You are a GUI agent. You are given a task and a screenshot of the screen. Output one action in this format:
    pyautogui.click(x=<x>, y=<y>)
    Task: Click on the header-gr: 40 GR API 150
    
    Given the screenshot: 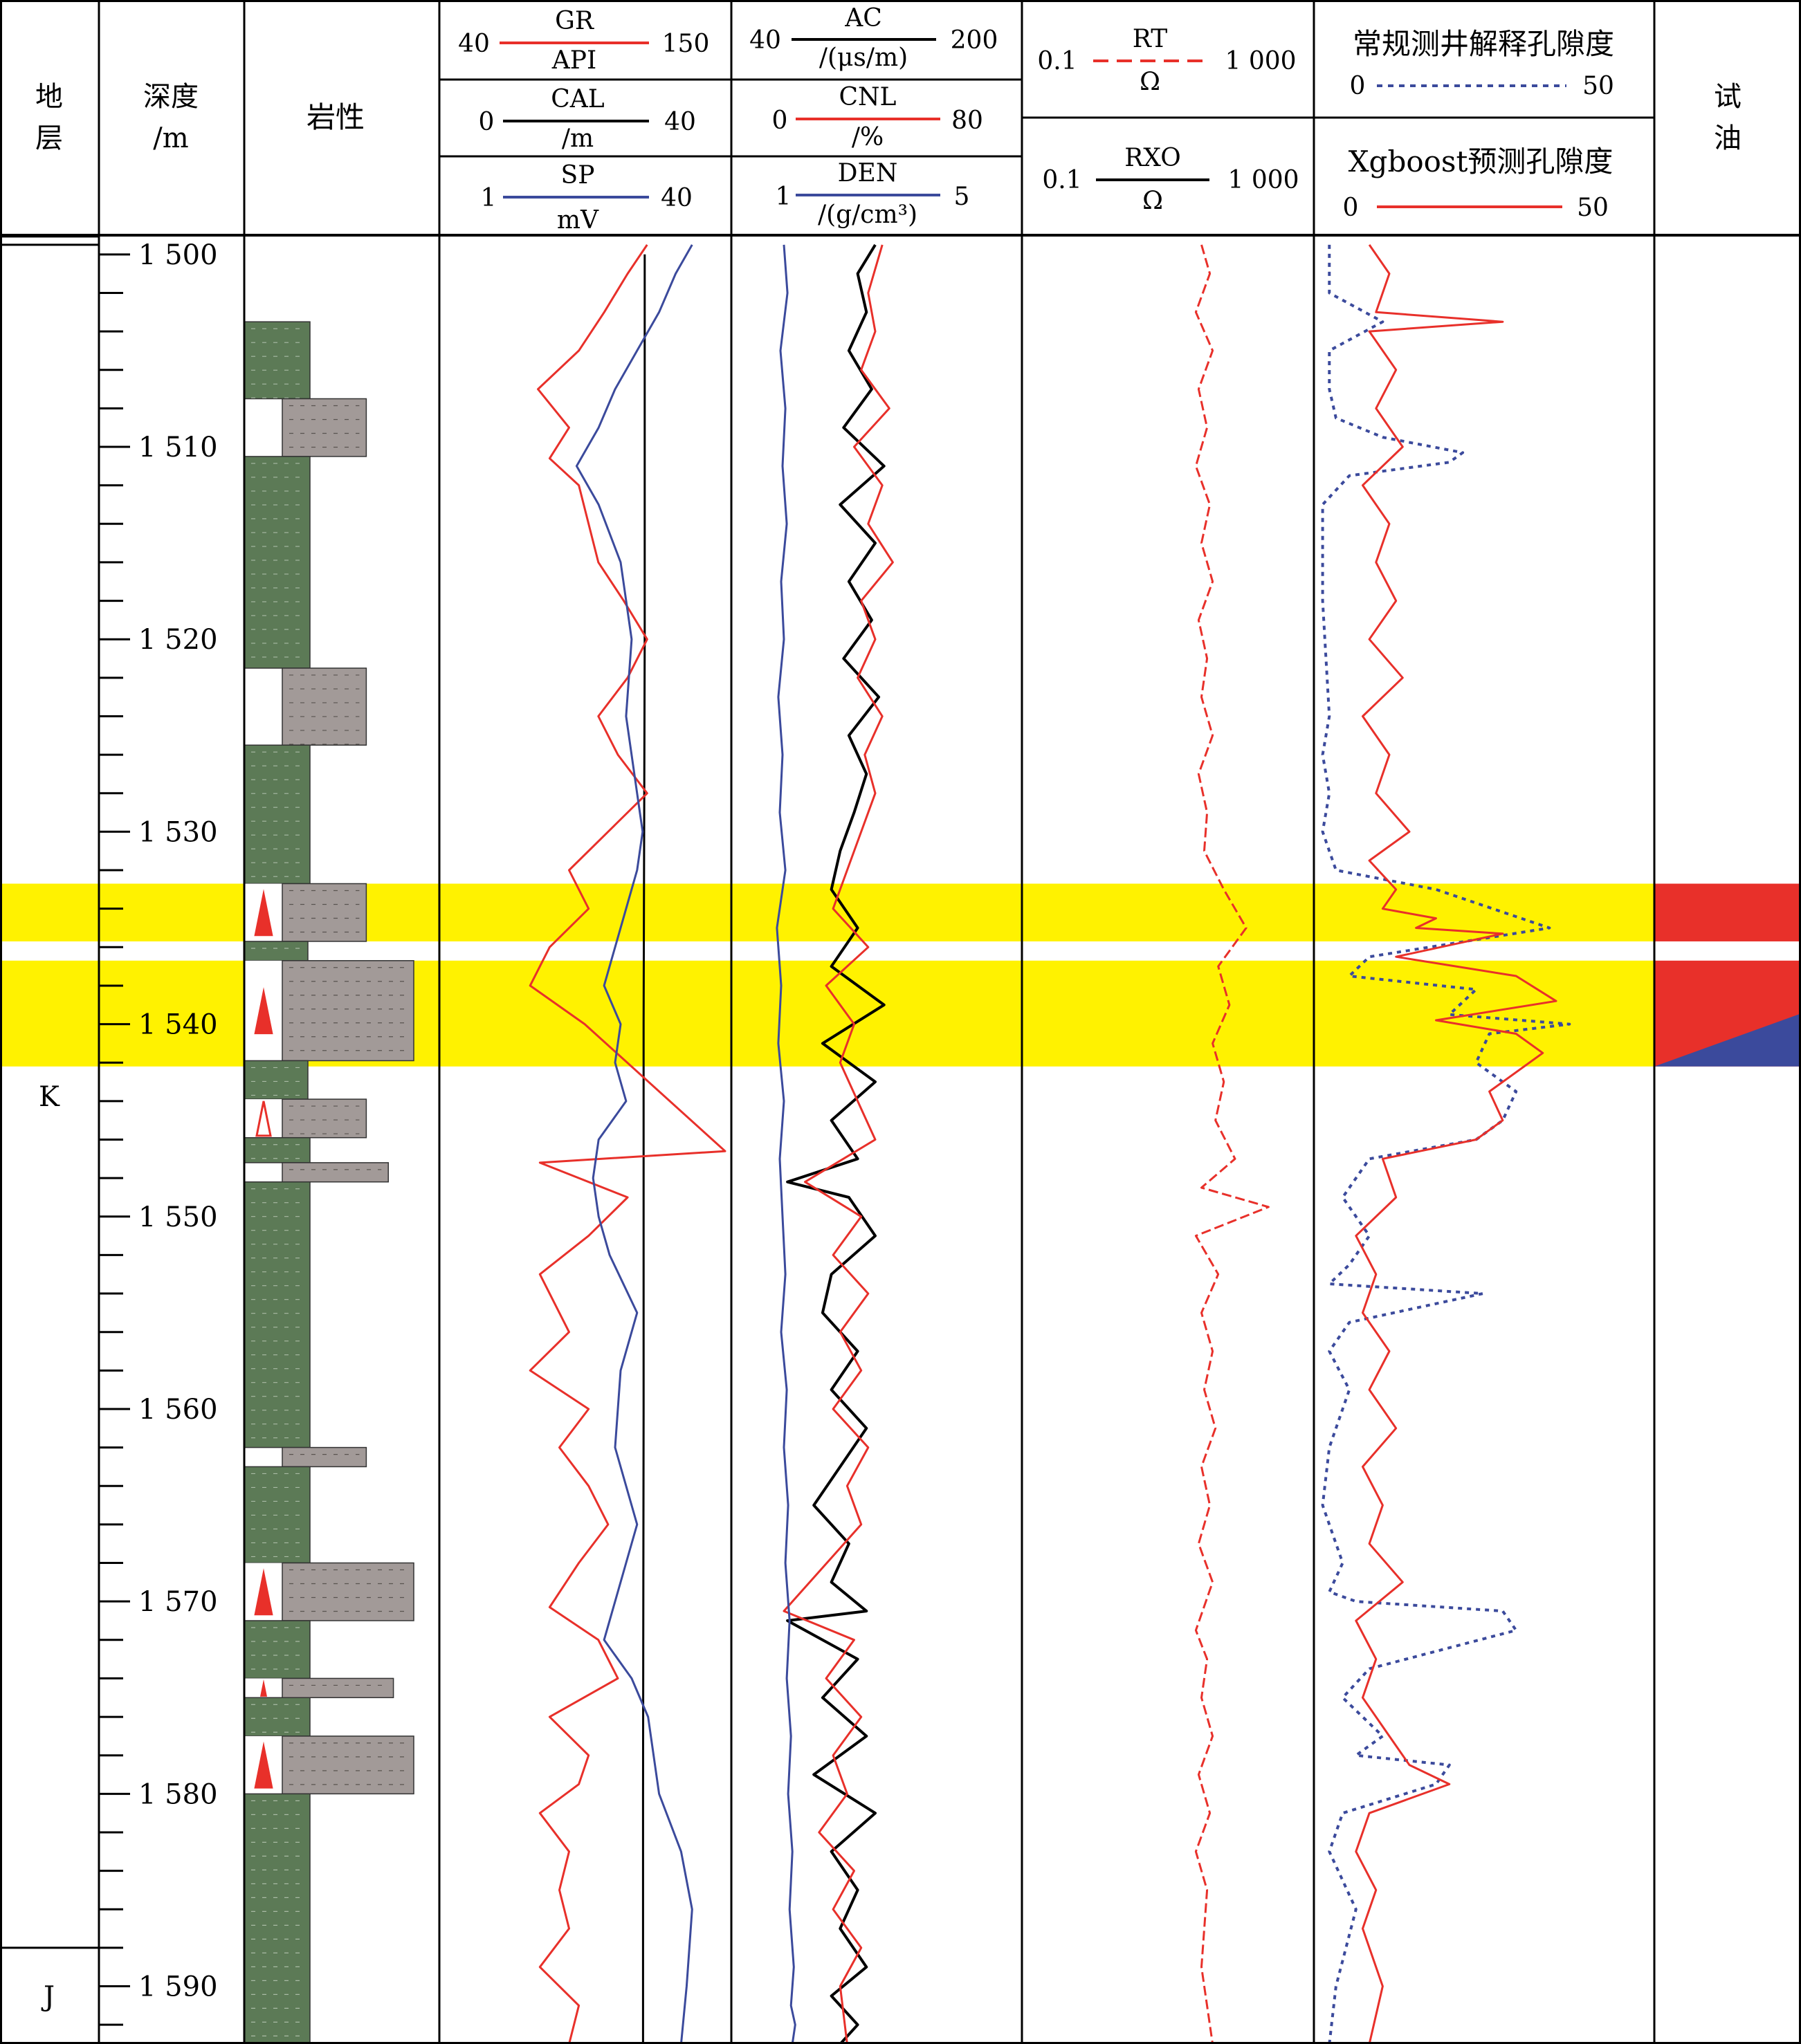 What is the action you would take?
    pyautogui.click(x=584, y=41)
    